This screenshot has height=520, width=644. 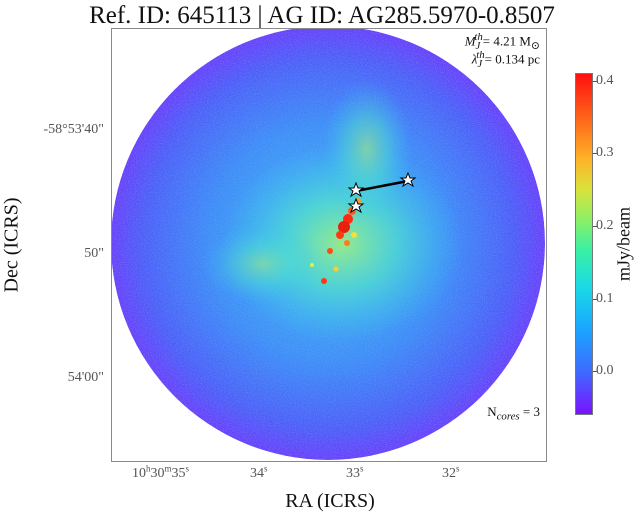 What do you see at coordinates (11, 245) in the screenshot?
I see `y-axis-label: Dec (ICRS)` at bounding box center [11, 245].